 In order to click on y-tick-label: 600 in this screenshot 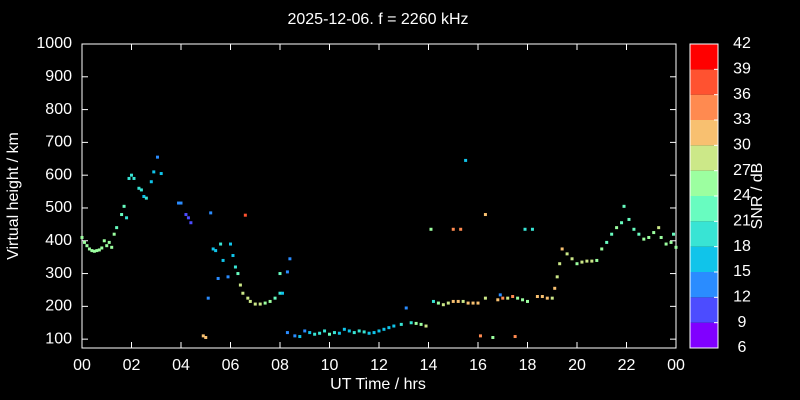, I will do `click(58, 174)`.